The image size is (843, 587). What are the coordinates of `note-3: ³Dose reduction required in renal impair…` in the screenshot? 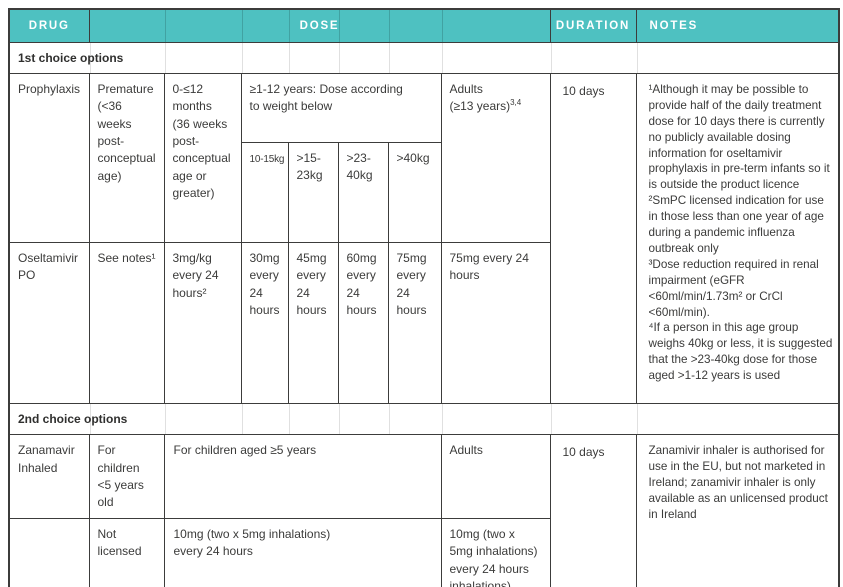 It's located at (733, 288).